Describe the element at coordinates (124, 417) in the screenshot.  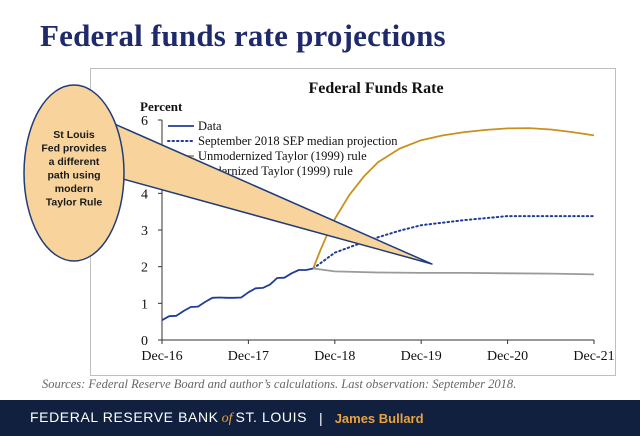
I see `footer-org-left: FEDERAL RESERVE BANK` at that location.